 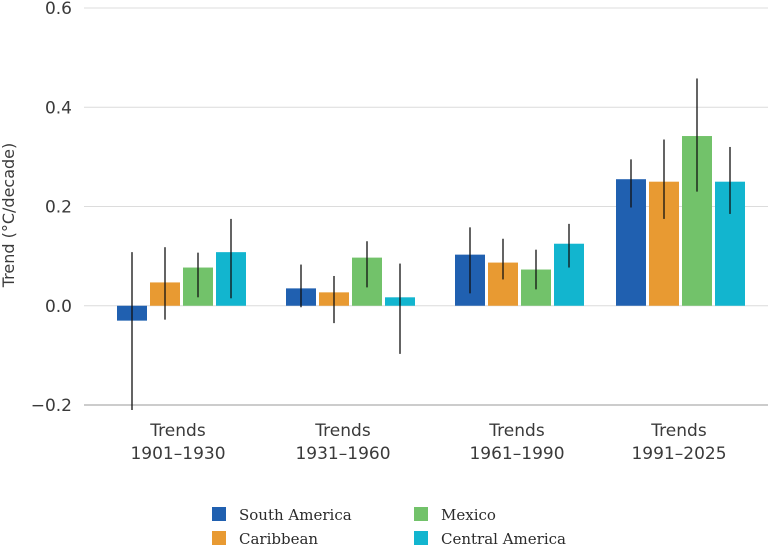 I want to click on y-tick-labels: −0.2 0.0 0.2 0.4 0.6, so click(x=51, y=208).